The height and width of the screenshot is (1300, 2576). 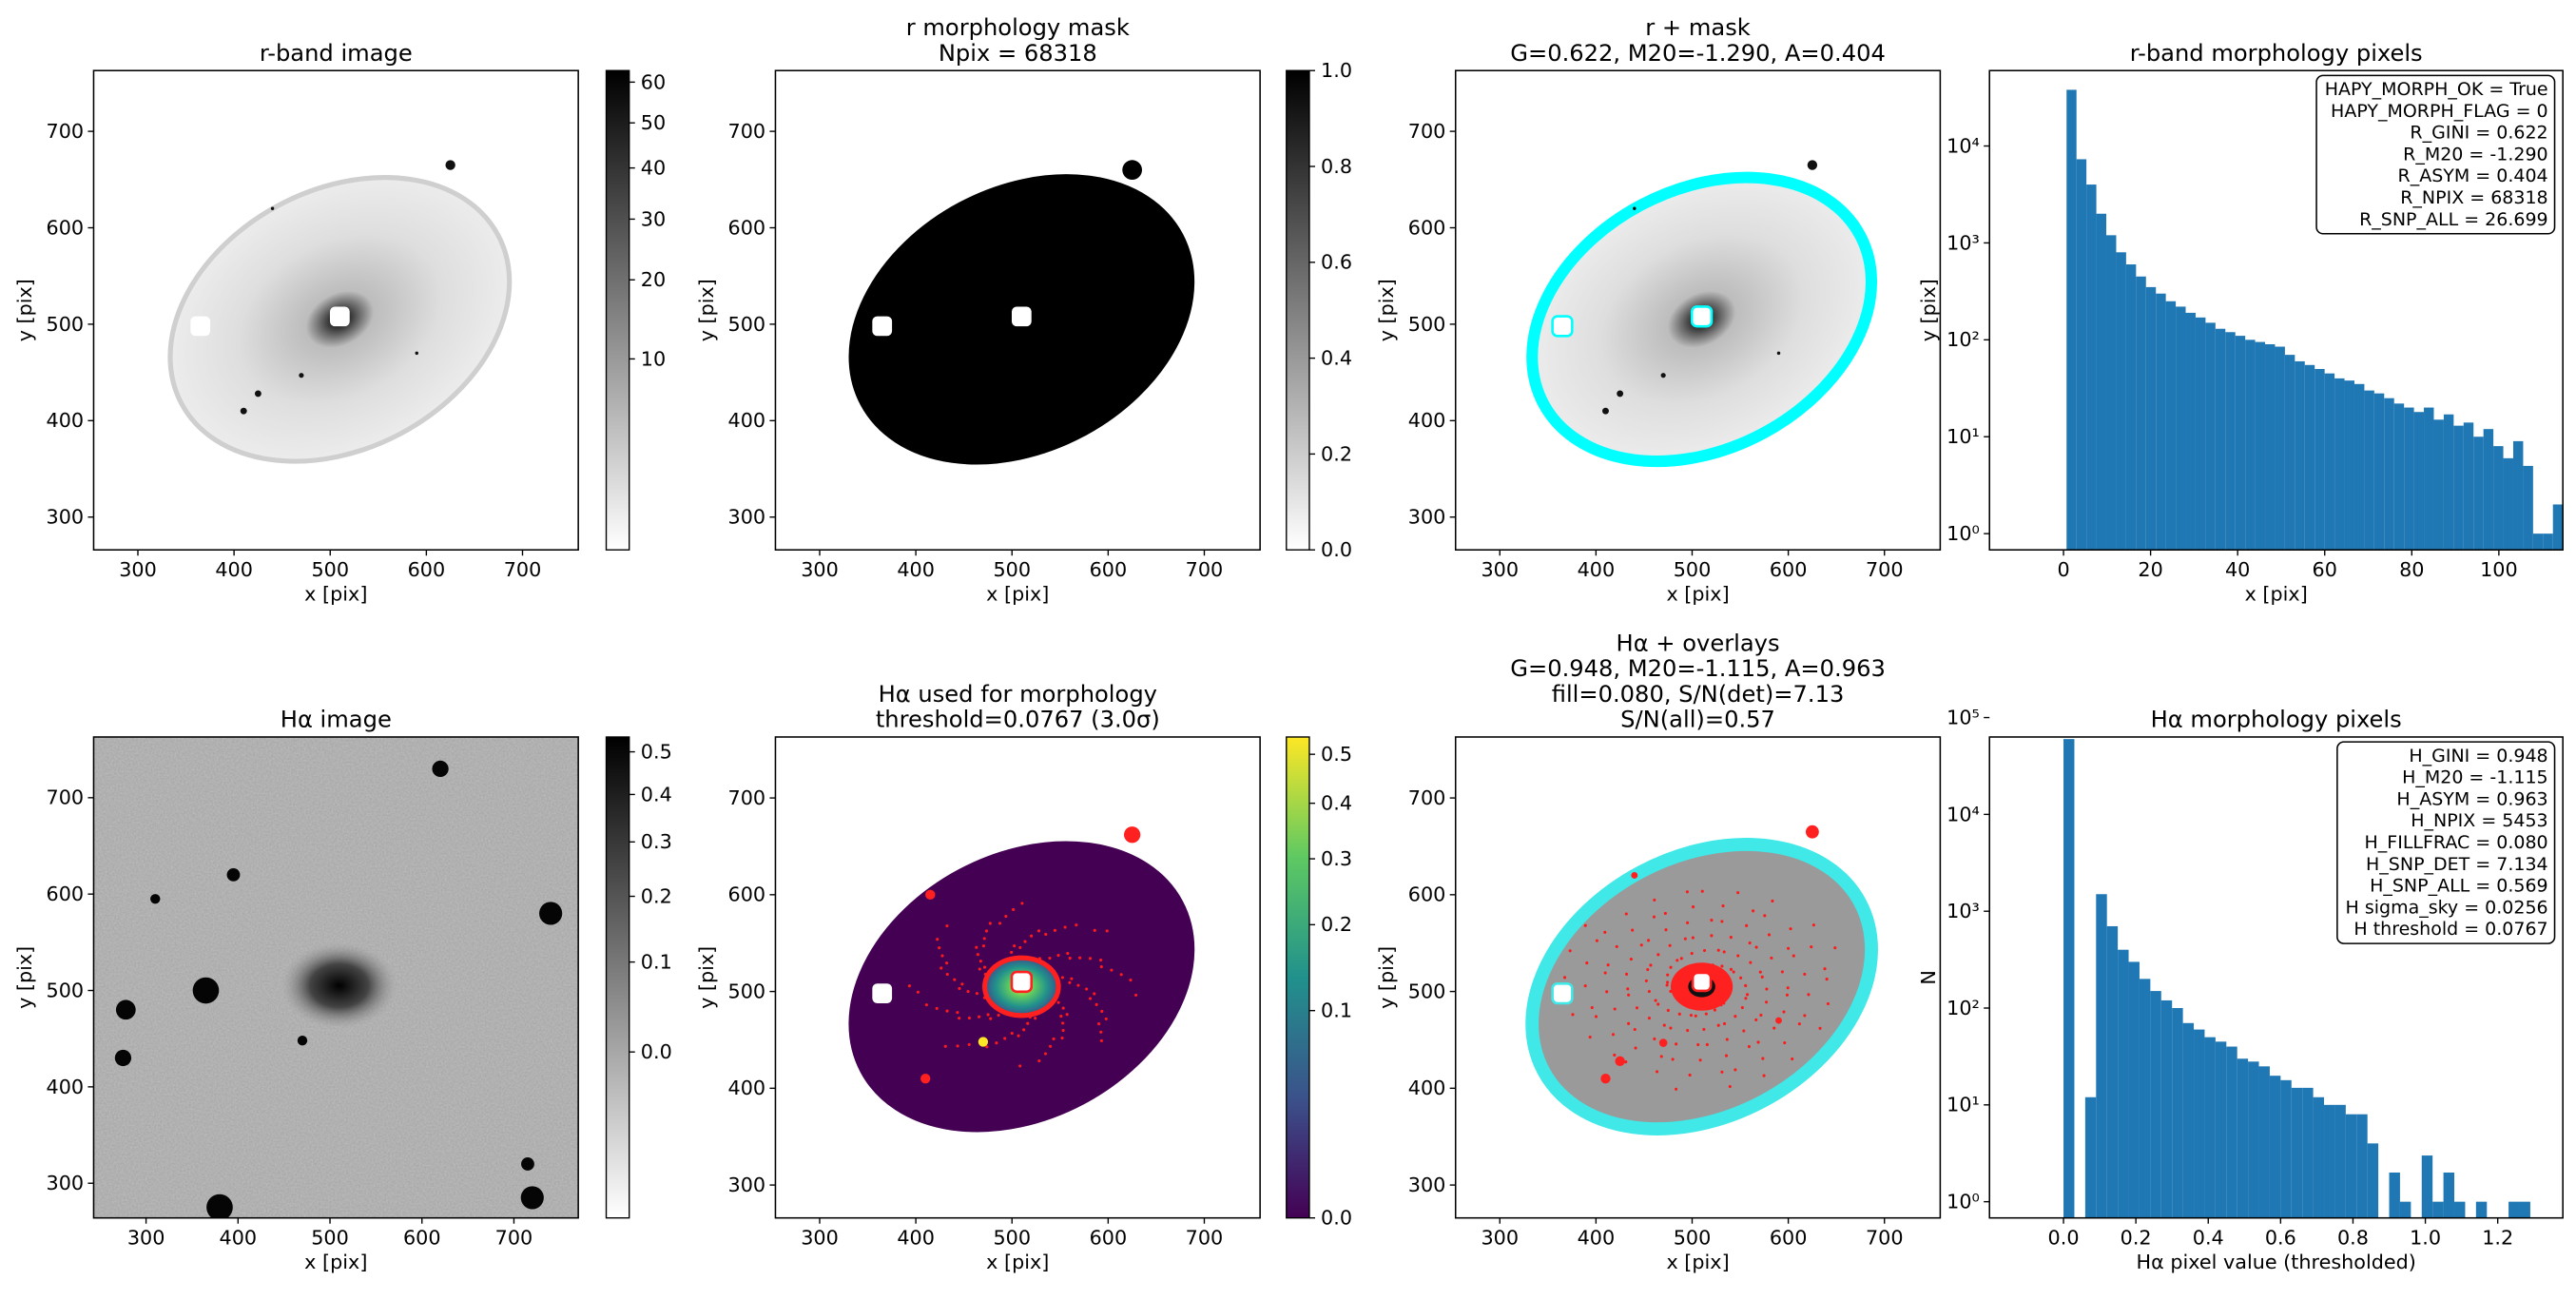 What do you see at coordinates (1018, 720) in the screenshot?
I see `panel-title: threshold=0.0767 (3.0σ)` at bounding box center [1018, 720].